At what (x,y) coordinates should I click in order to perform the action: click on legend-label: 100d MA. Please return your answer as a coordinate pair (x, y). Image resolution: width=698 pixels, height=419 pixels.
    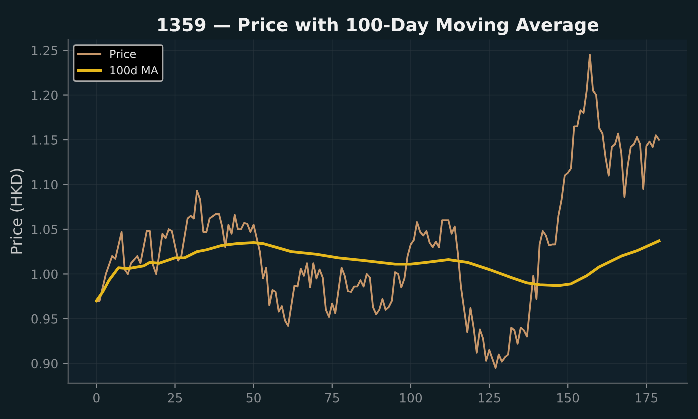
    Looking at the image, I should click on (134, 70).